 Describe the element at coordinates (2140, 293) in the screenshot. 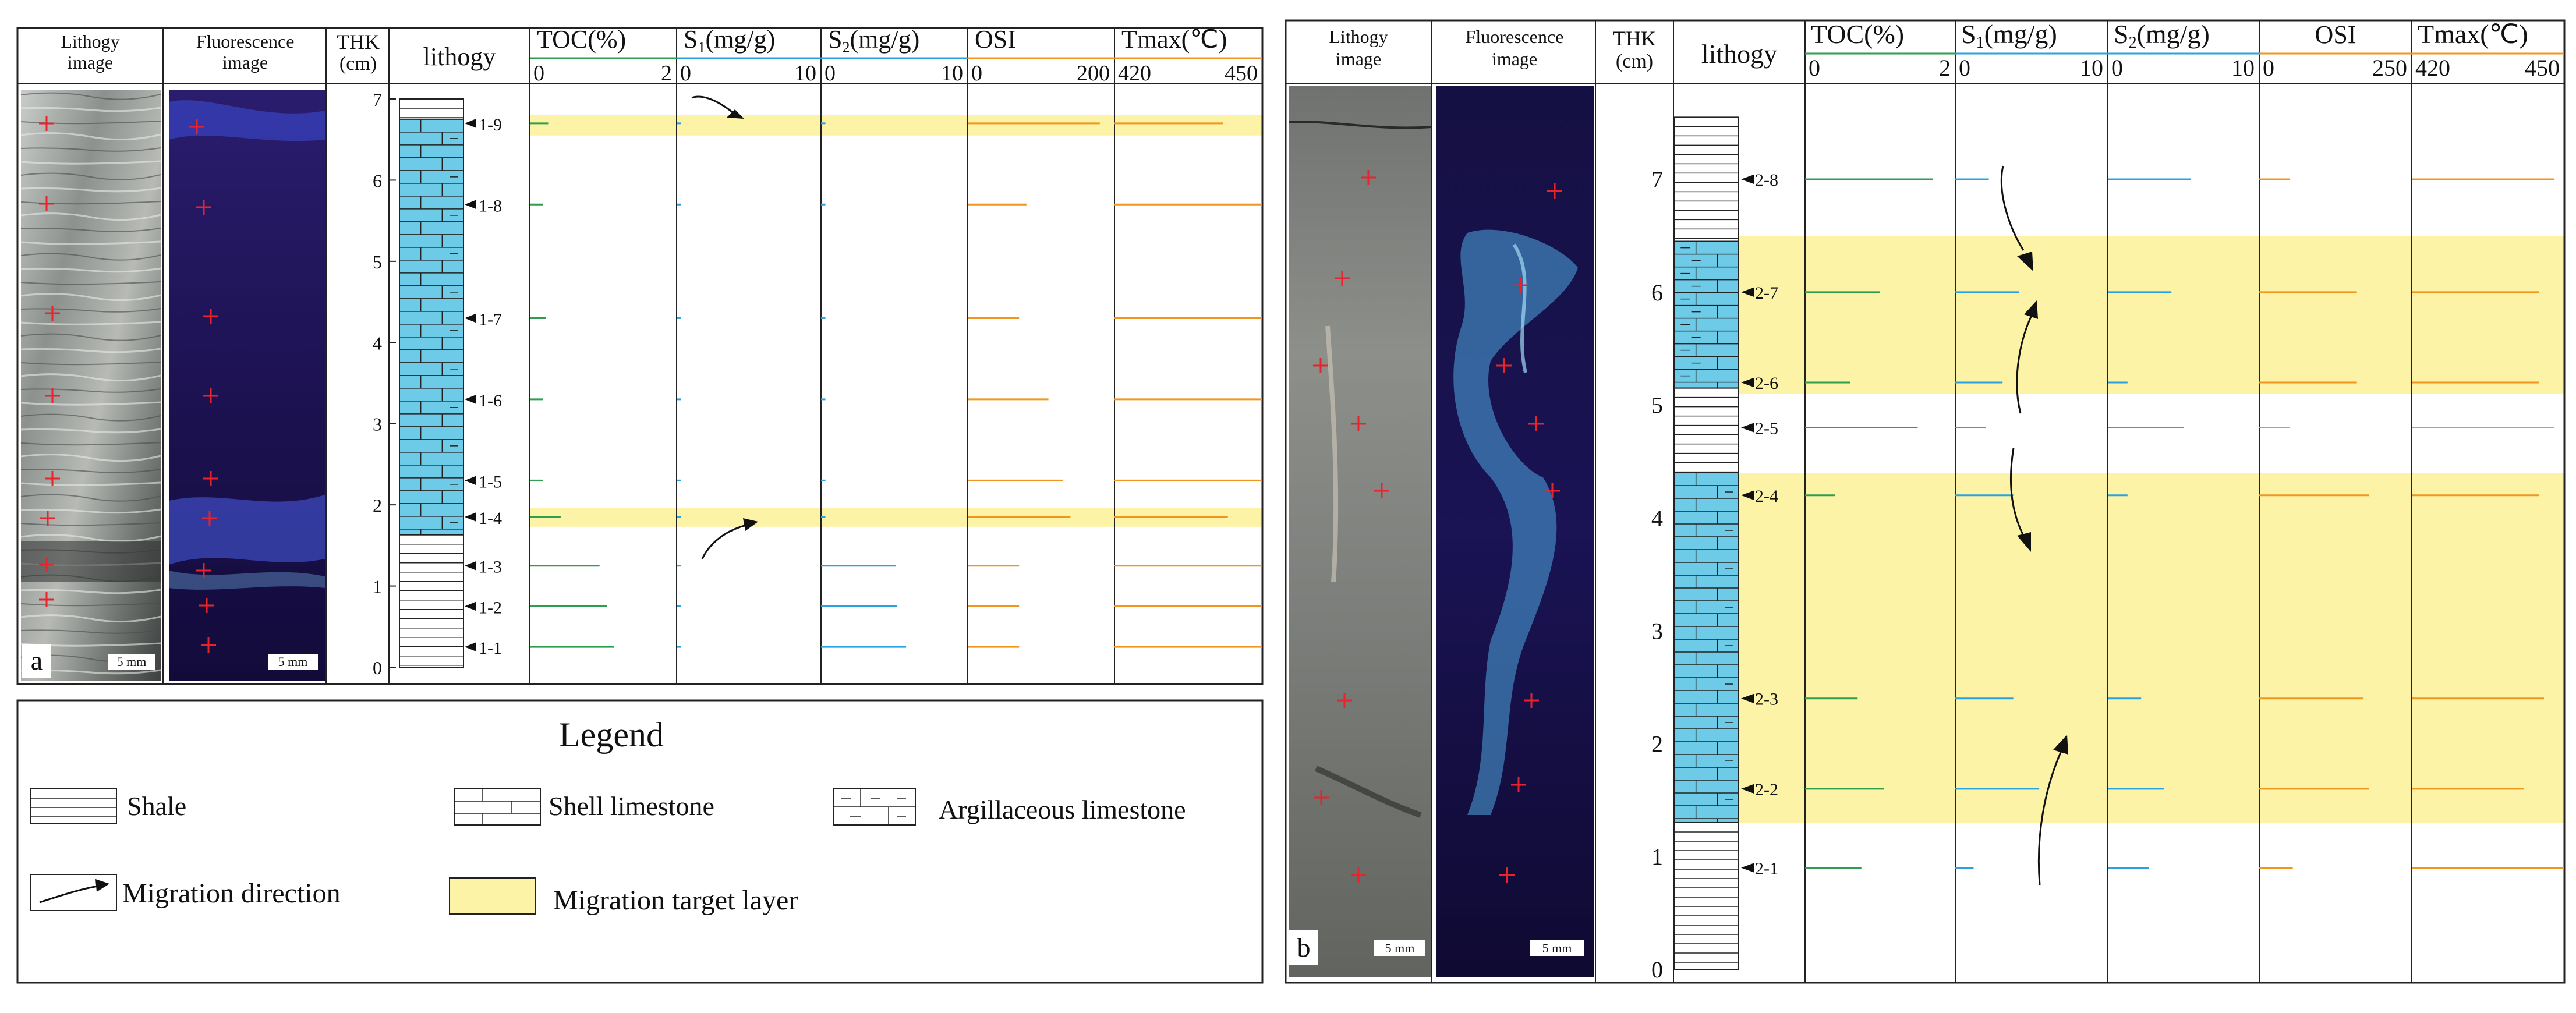

I see `sample-row: 2-7` at that location.